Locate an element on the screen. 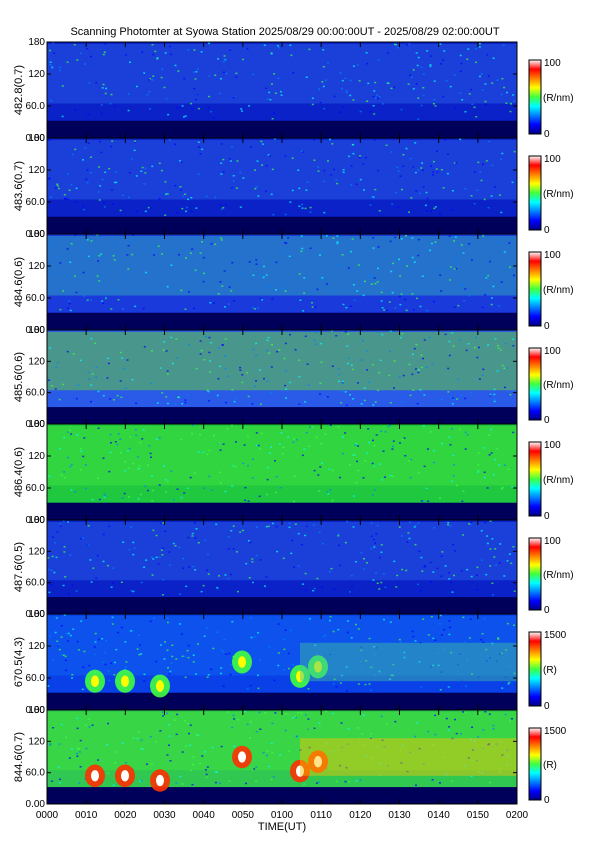 This screenshot has height=842, width=595. y-tick-label: 120 is located at coordinates (36, 361).